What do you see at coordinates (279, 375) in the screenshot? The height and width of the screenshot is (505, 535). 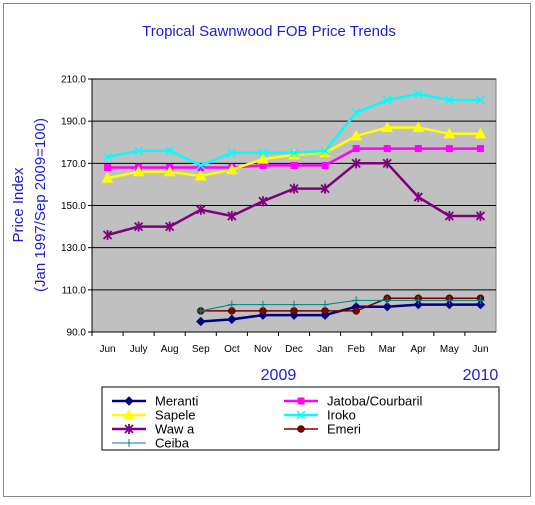 I see `year-label: 2009` at bounding box center [279, 375].